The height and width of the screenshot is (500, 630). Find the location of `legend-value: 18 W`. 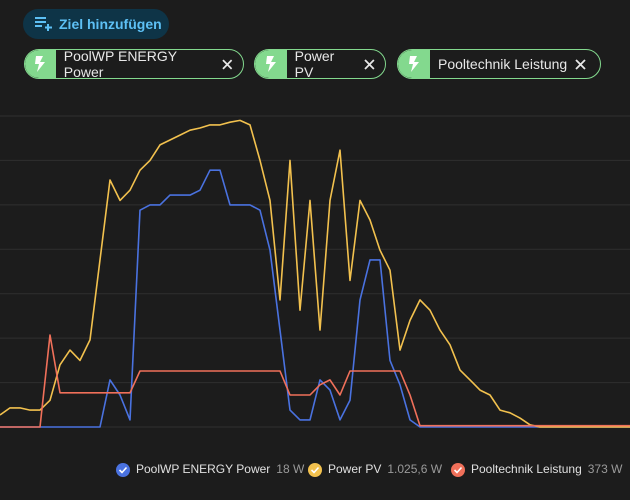

legend-value: 18 W is located at coordinates (290, 469).